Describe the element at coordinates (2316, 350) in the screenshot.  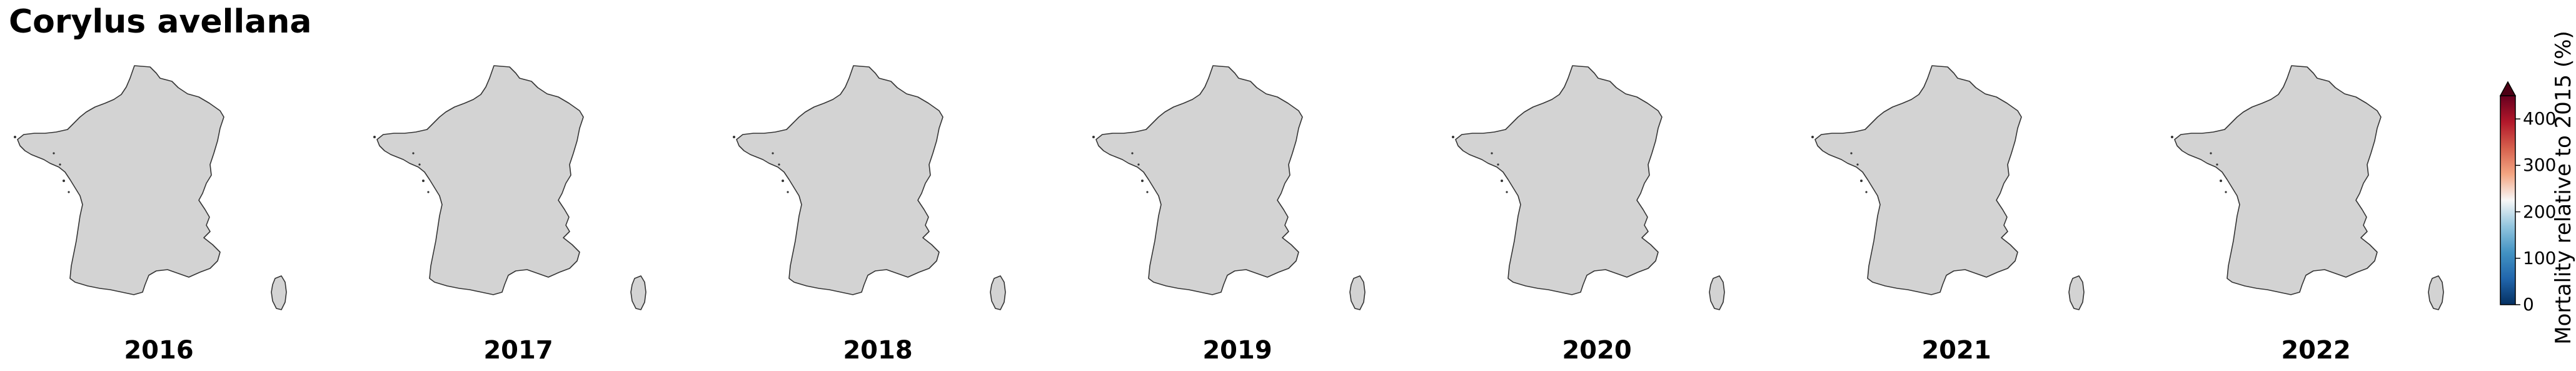
I see `year-label-2022: 2022` at that location.